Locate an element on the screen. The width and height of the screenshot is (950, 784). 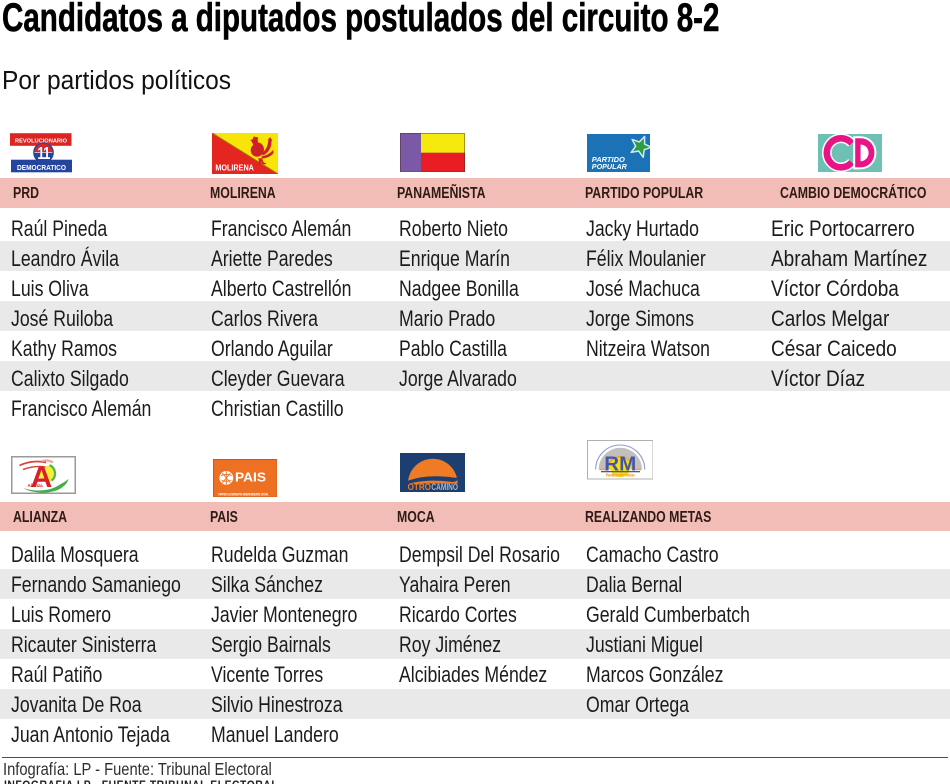
svg-text: 11 is located at coordinates (43, 153).